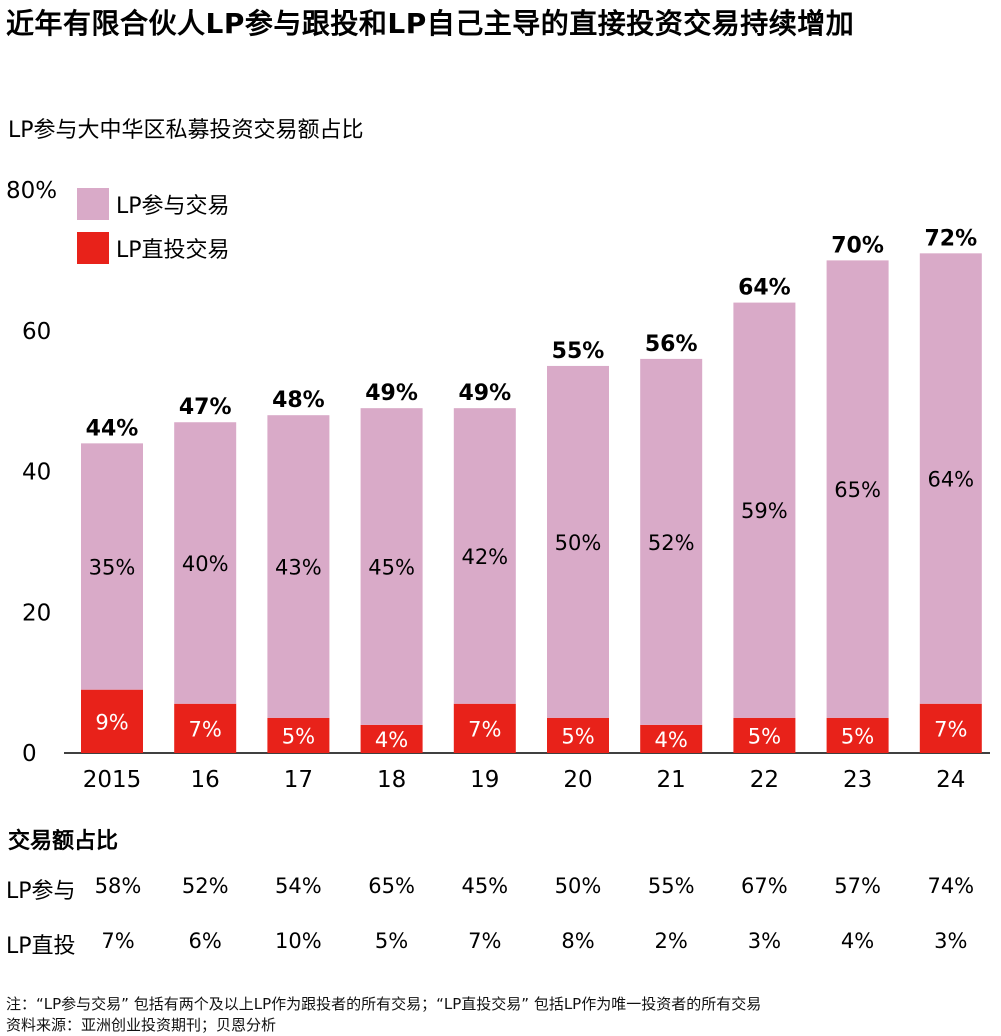 Image resolution: width=1001 pixels, height=1036 pixels. I want to click on data-label-participate: 40%, so click(205, 564).